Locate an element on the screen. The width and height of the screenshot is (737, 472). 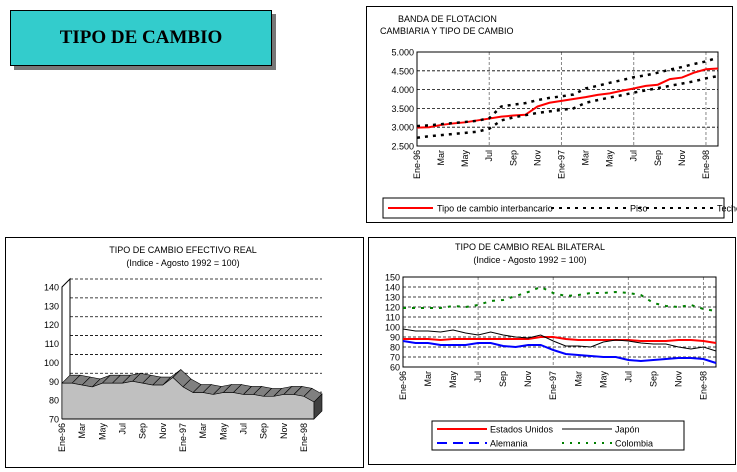
legend-label: Techo is located at coordinates (727, 209).